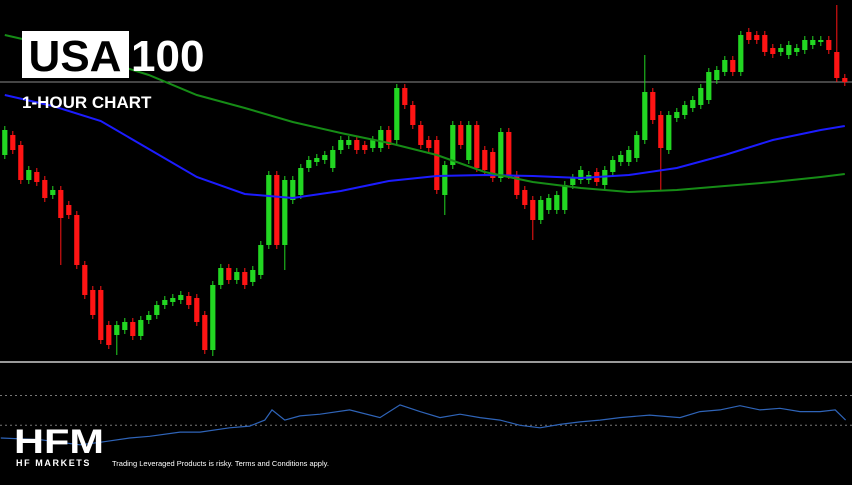  I want to click on title-box, so click(75, 54).